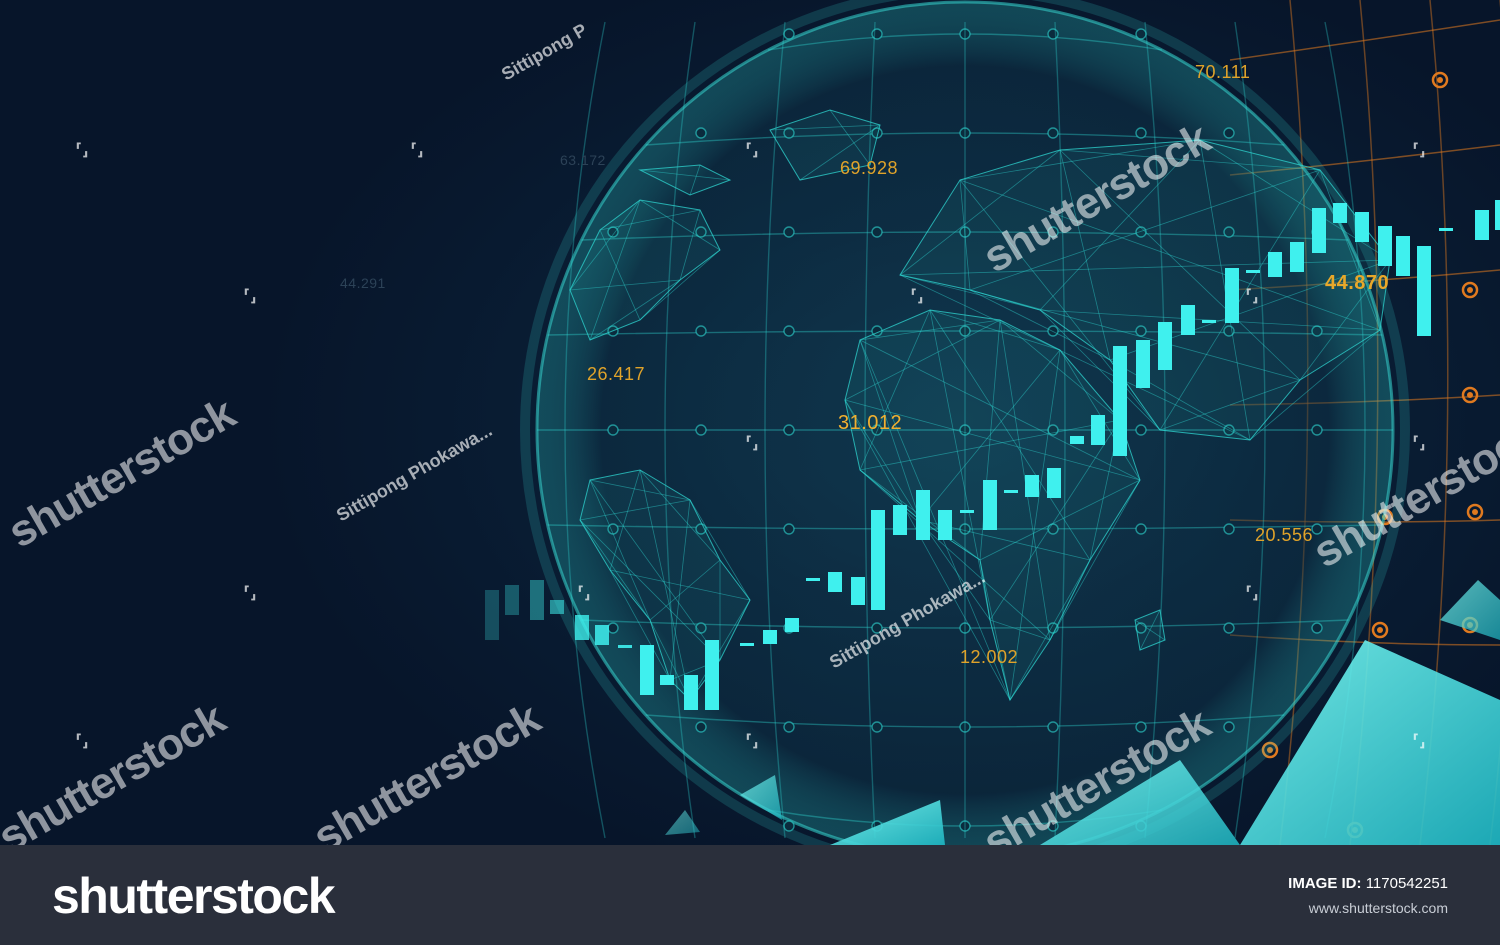 The height and width of the screenshot is (945, 1500). I want to click on floating-number: 44.870, so click(1357, 283).